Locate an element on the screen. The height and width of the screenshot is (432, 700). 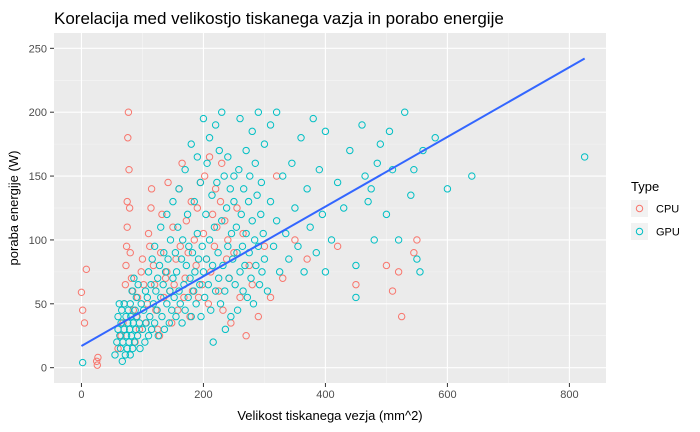
x-tick-labels: 0 200 400 600 800 is located at coordinates (328, 395).